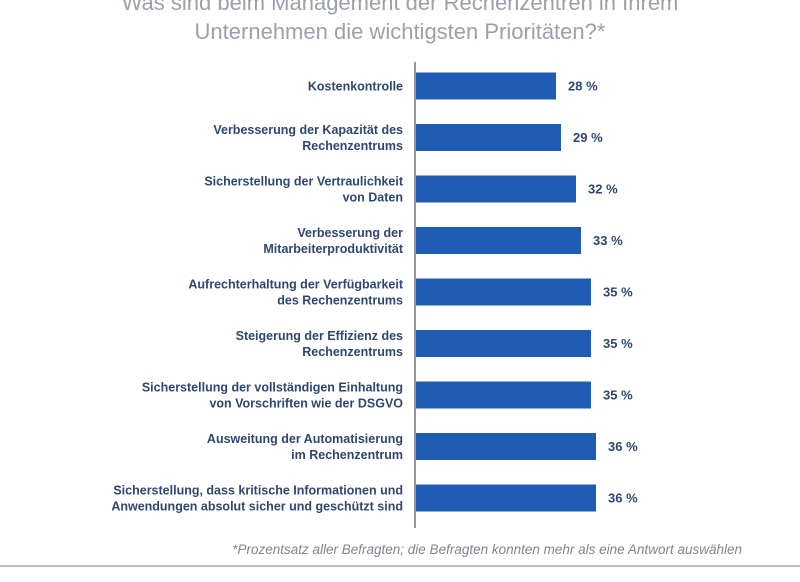 The image size is (800, 582). Describe the element at coordinates (304, 182) in the screenshot. I see `category-label-2-line-0: Sicherstellung der Vertraulichkeit` at that location.